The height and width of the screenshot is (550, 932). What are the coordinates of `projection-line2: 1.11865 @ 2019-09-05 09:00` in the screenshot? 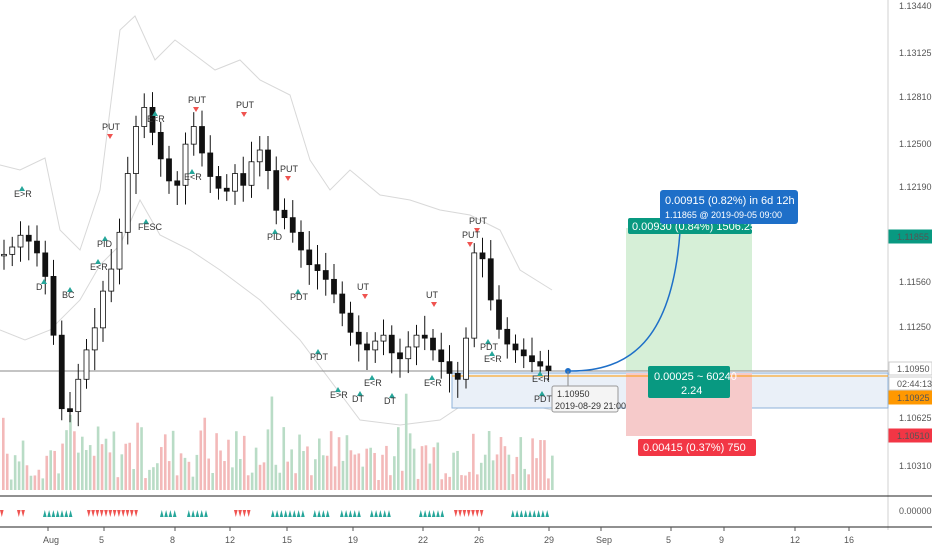 It's located at (723, 215).